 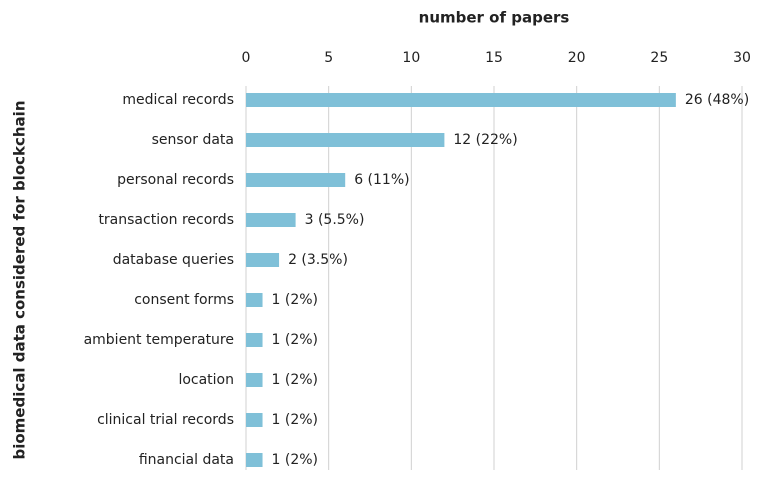 What do you see at coordinates (193, 140) in the screenshot?
I see `y-tick-label: sensor data` at bounding box center [193, 140].